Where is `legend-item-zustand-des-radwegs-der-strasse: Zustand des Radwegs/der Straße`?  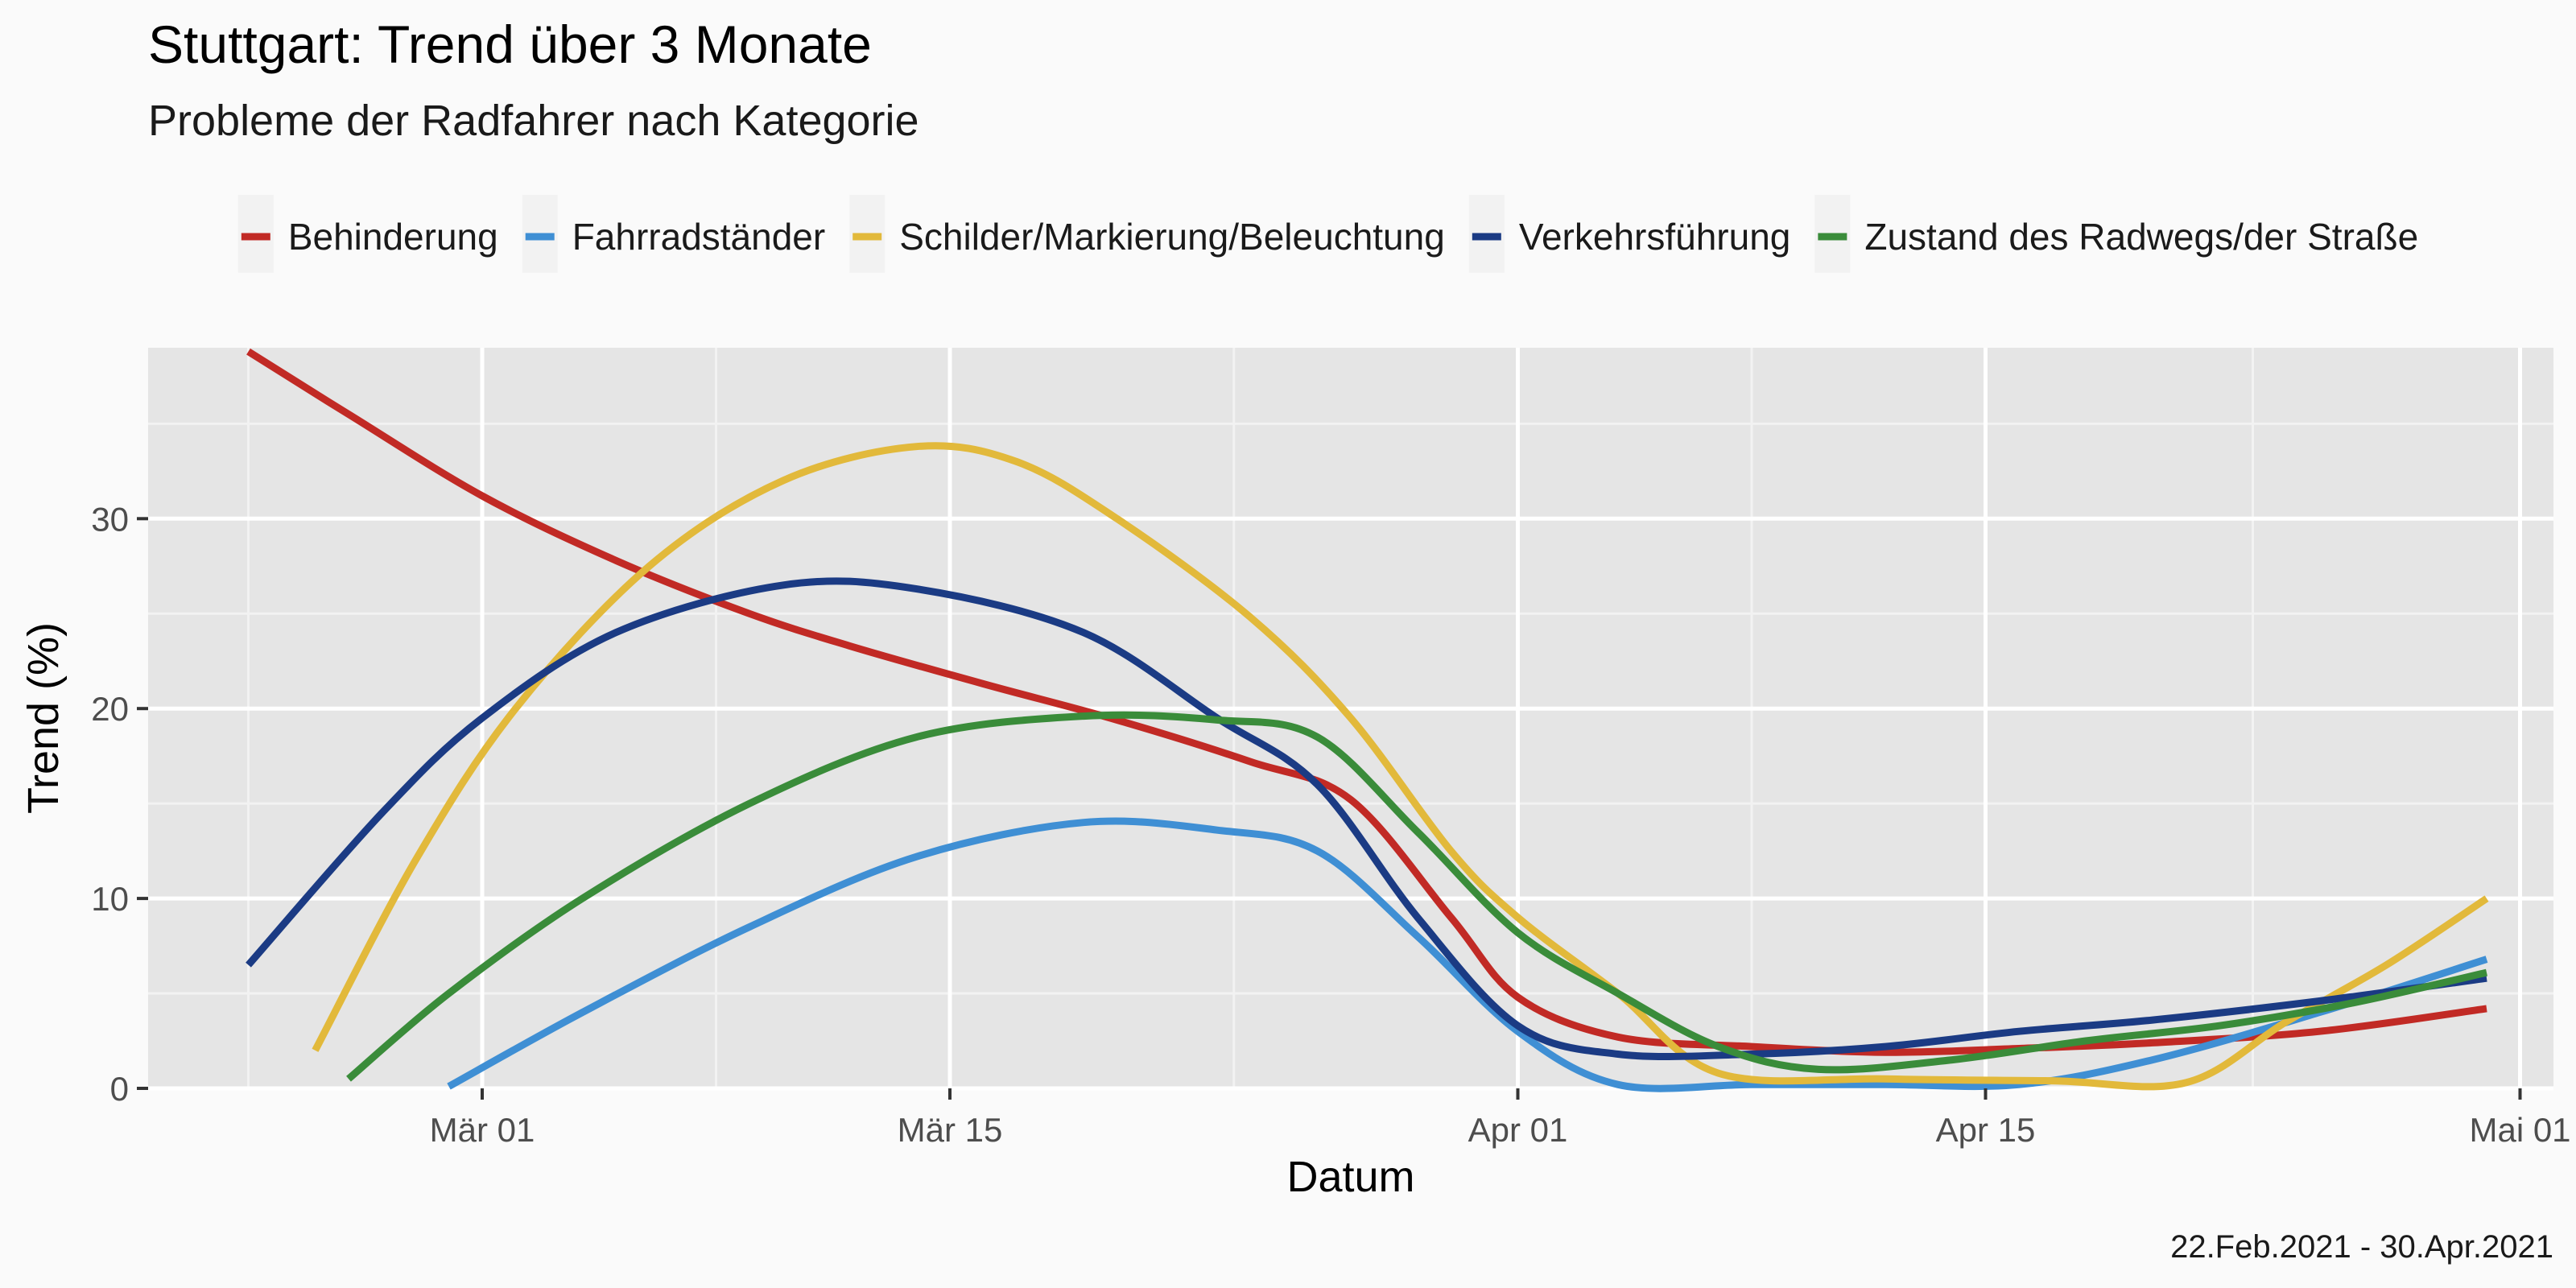
legend-item-zustand-des-radwegs-der-strasse: Zustand des Radwegs/der Straße is located at coordinates (2116, 234).